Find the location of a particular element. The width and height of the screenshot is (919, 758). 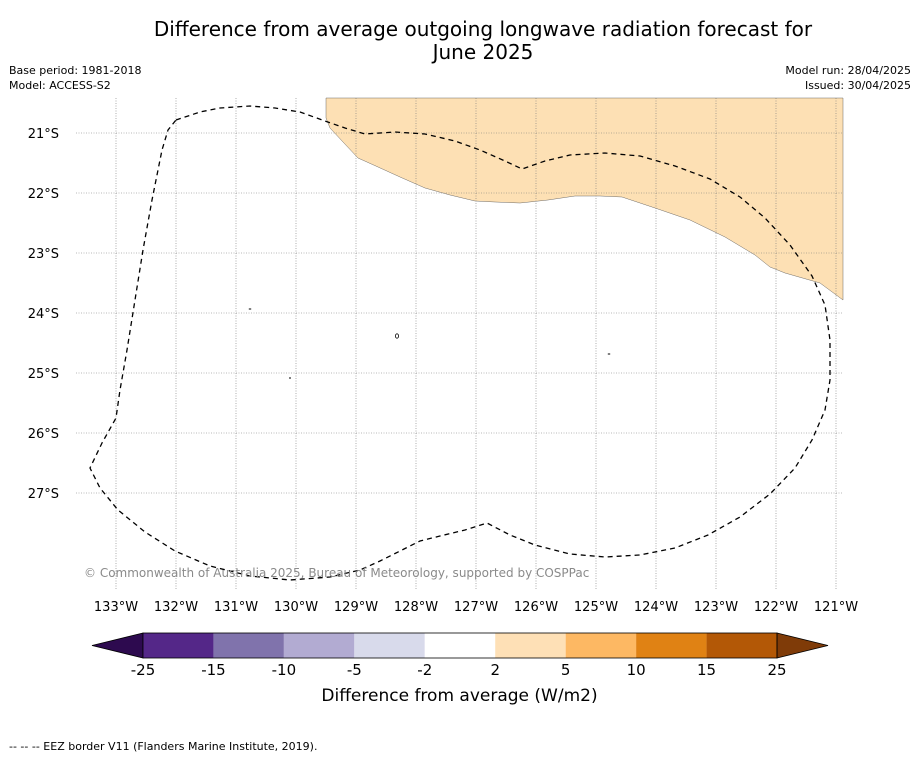

meta-right: Model run: 28/04/2025 Issued: 30/04/2025 is located at coordinates (848, 78).